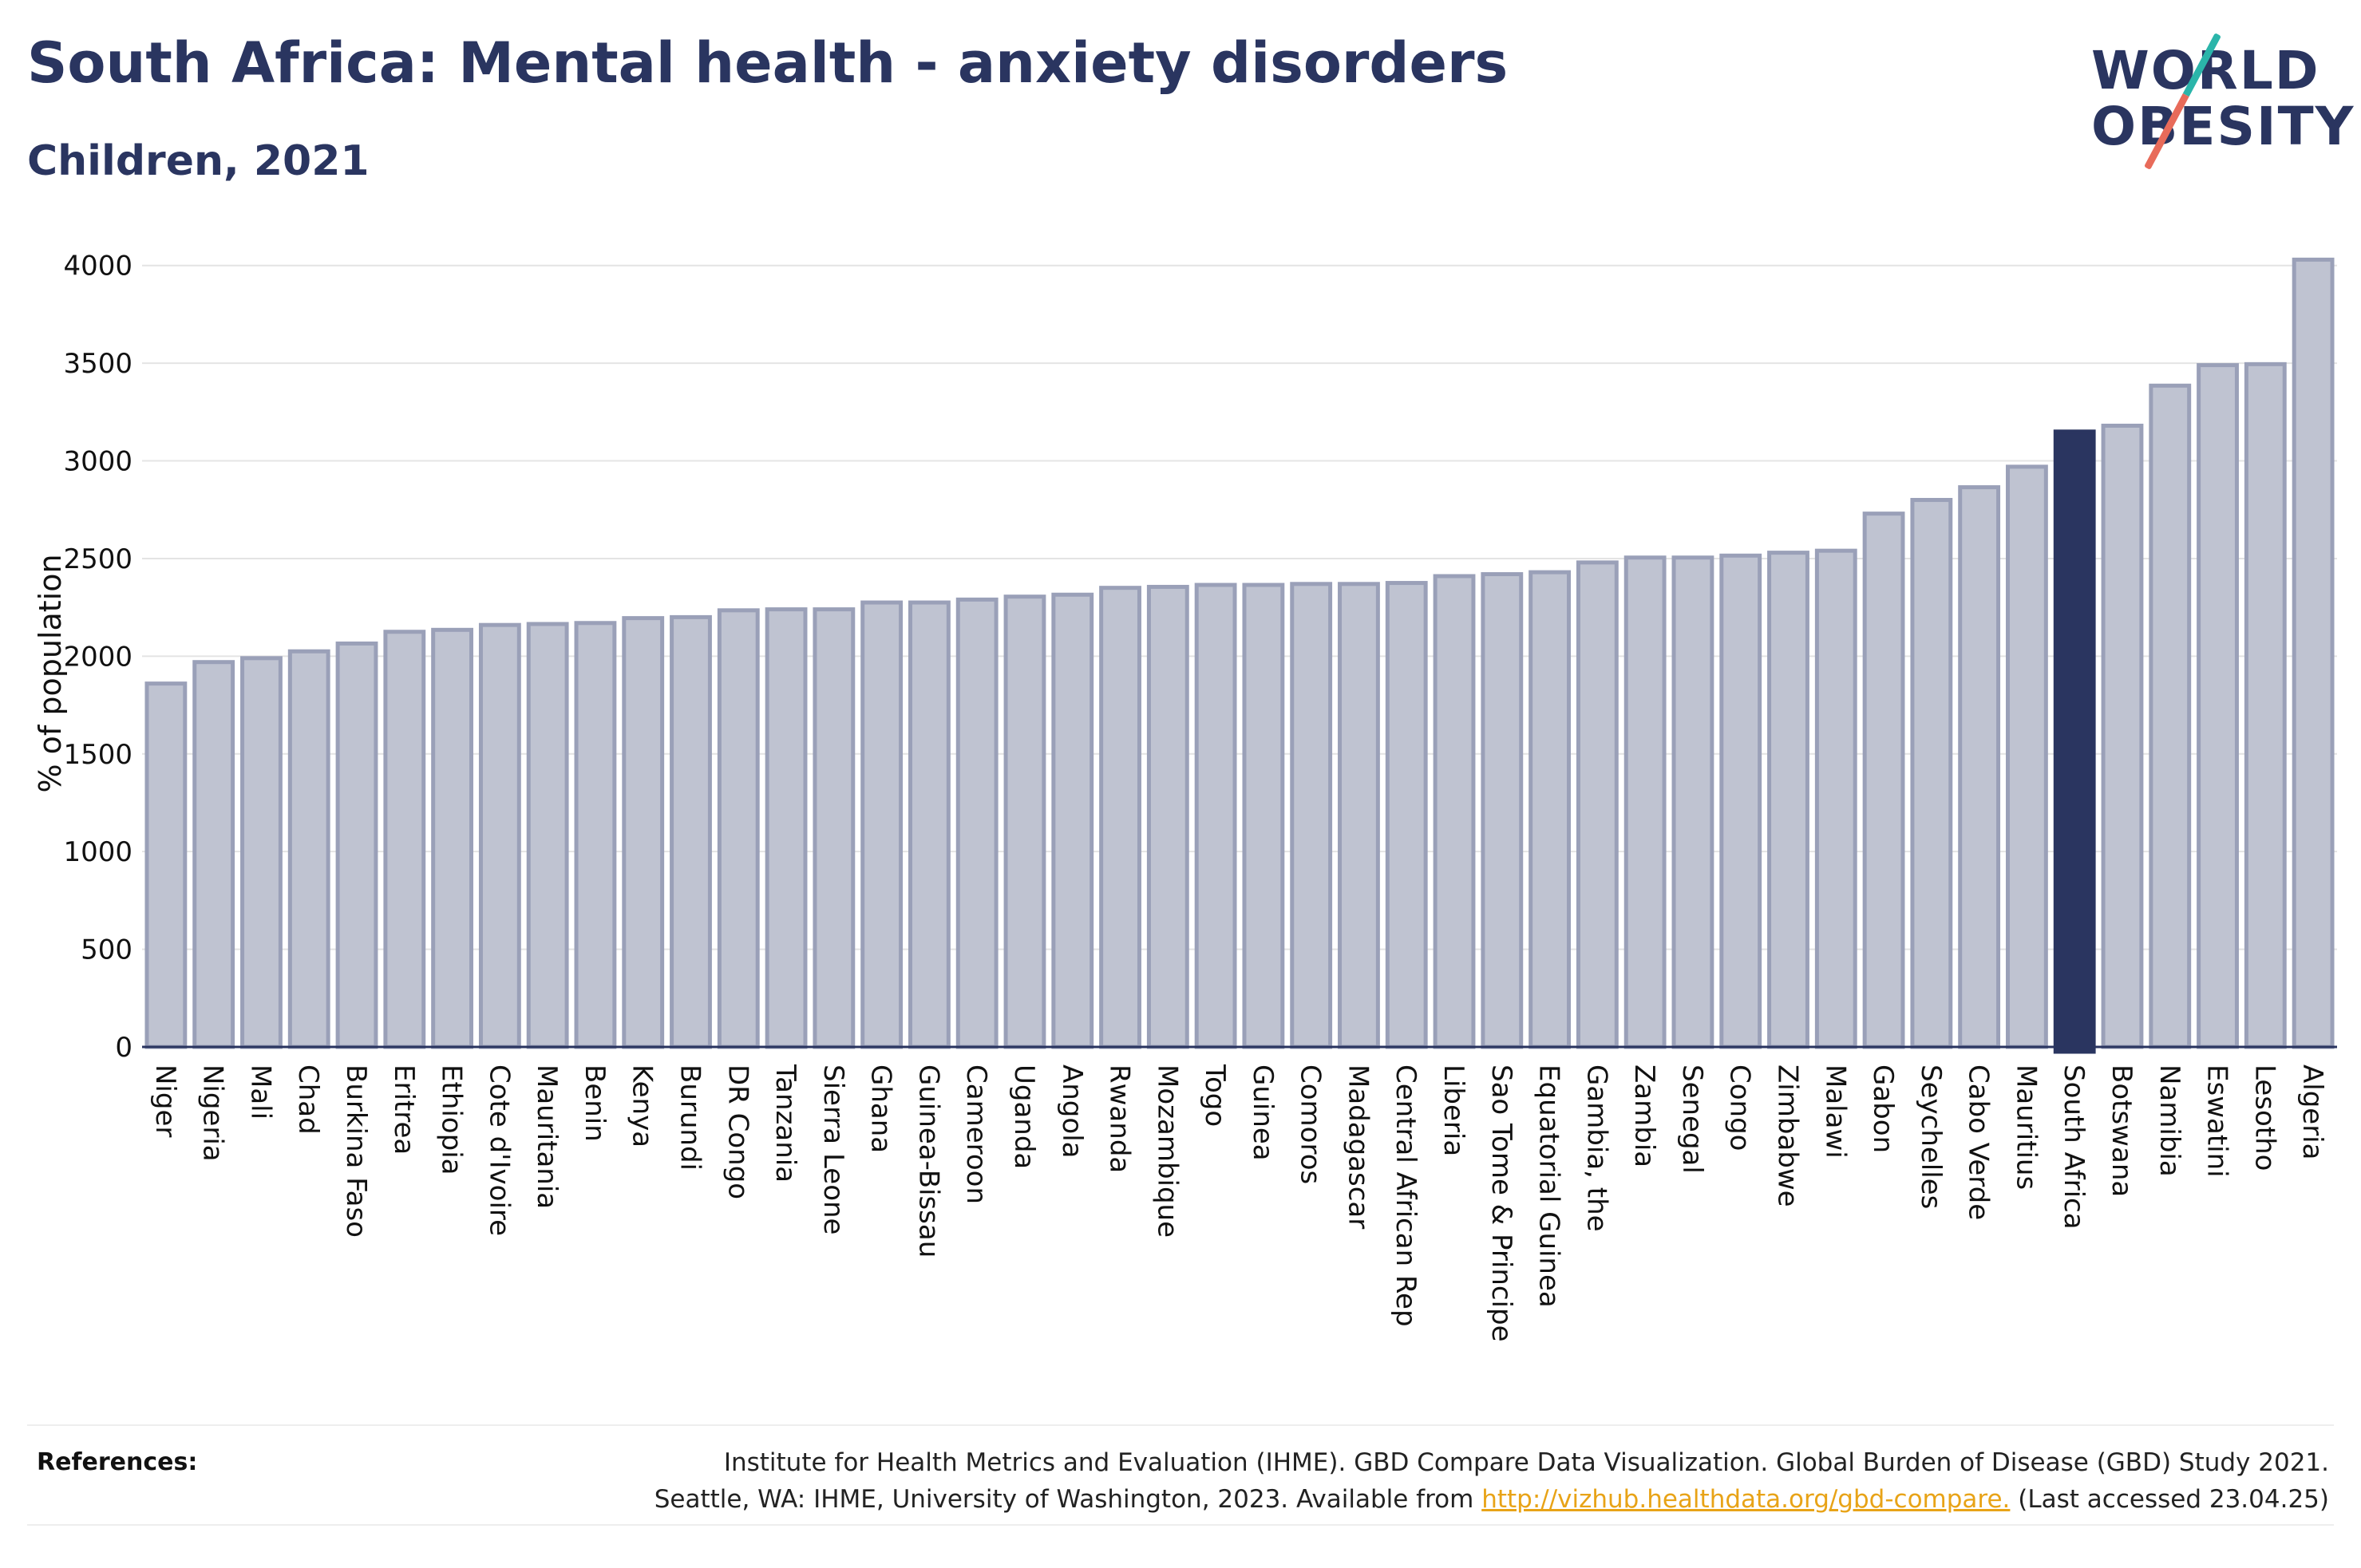  I want to click on x-tick-label: Sierra Leone, so click(833, 1149).